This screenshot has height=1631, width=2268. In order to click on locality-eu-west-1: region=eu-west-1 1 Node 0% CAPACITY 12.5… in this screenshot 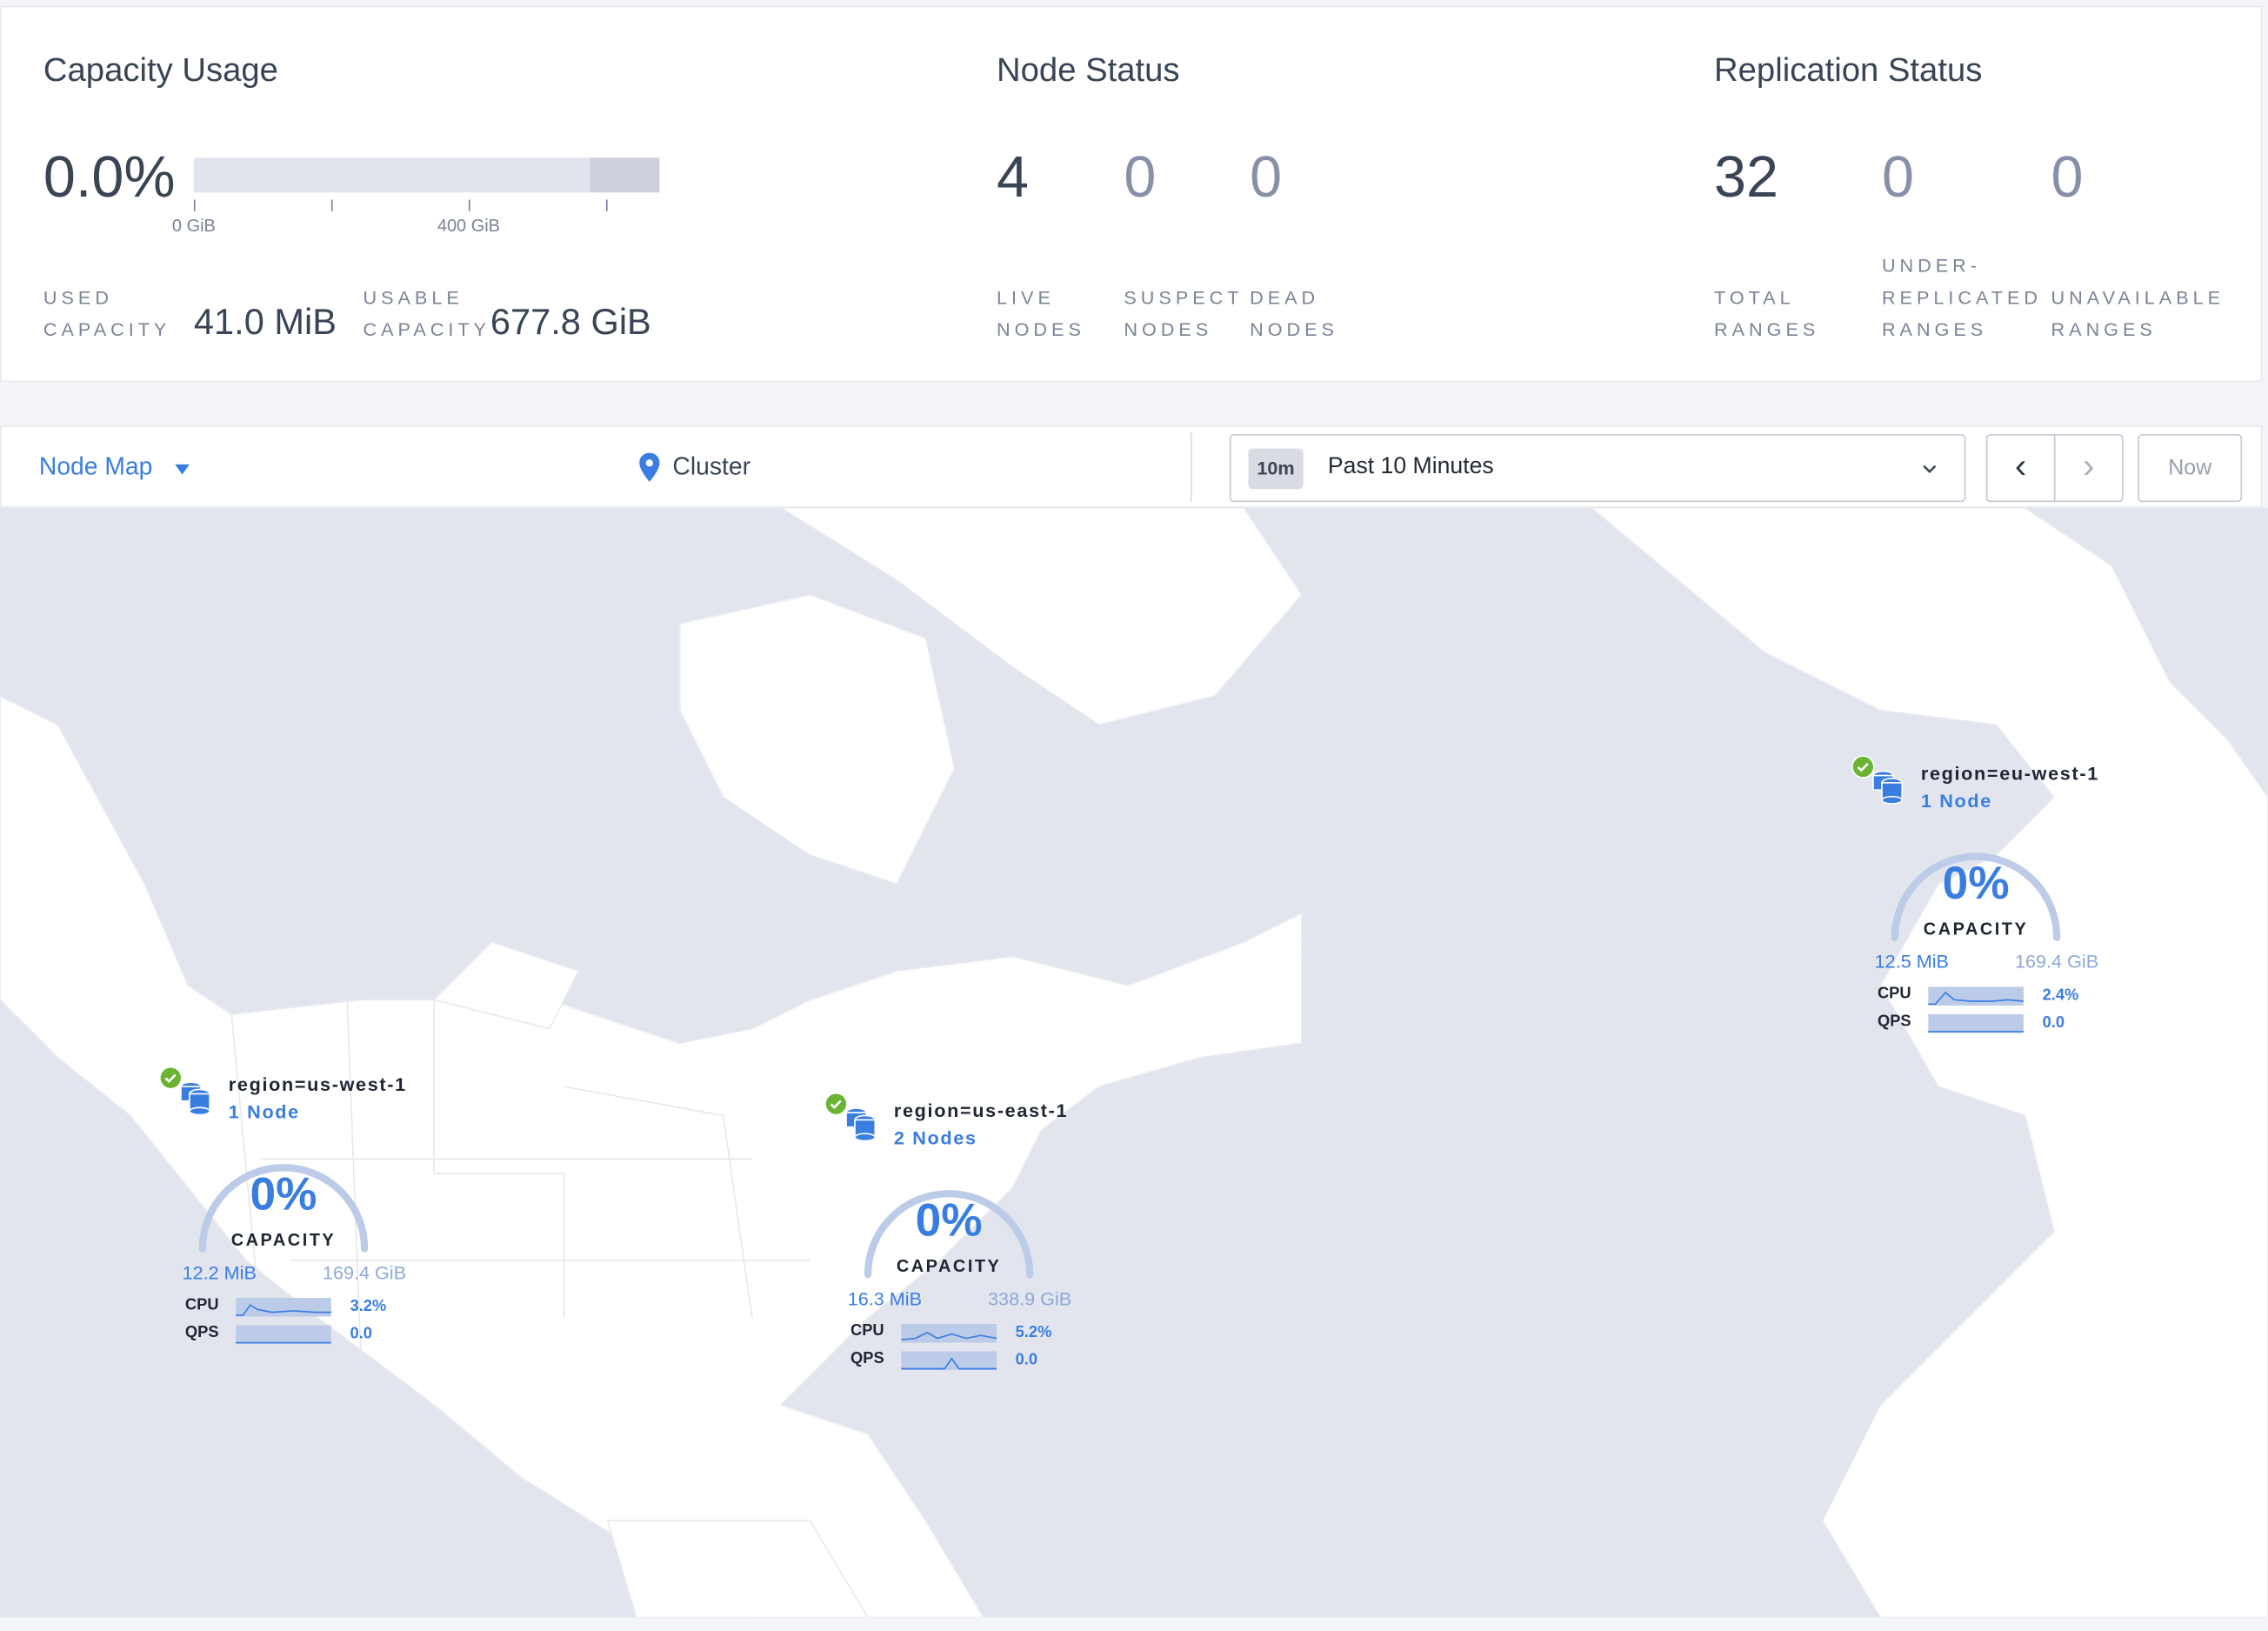, I will do `click(1981, 900)`.